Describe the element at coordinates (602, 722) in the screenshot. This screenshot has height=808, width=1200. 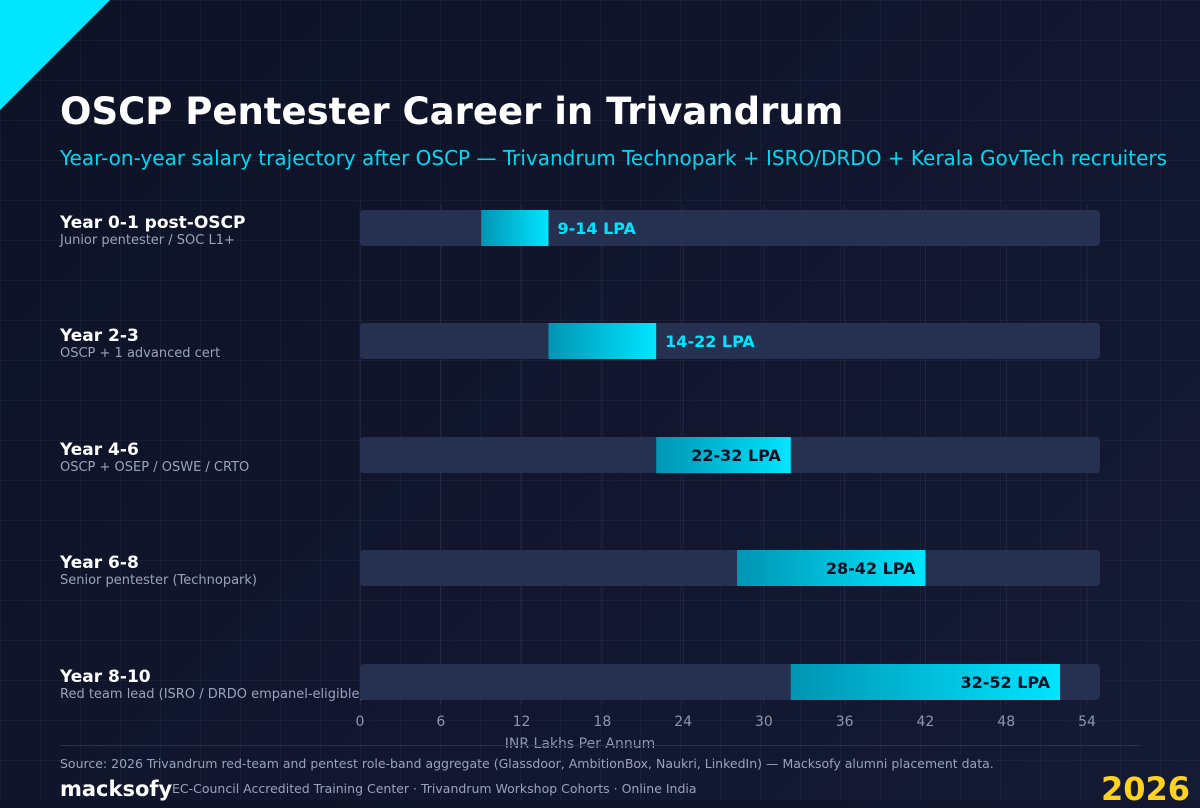
I see `x-tick-label: 18` at that location.